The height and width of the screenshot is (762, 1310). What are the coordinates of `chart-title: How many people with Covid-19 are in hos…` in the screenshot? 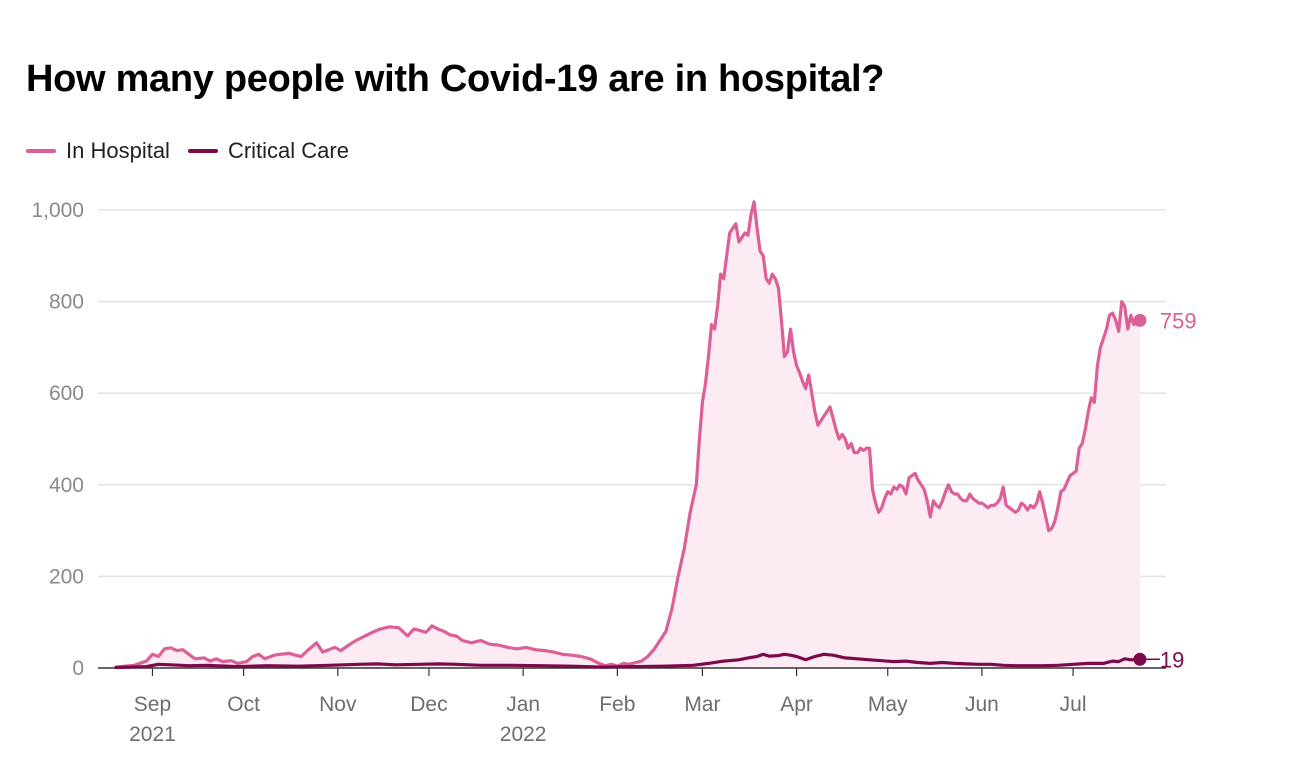 It's located at (455, 79).